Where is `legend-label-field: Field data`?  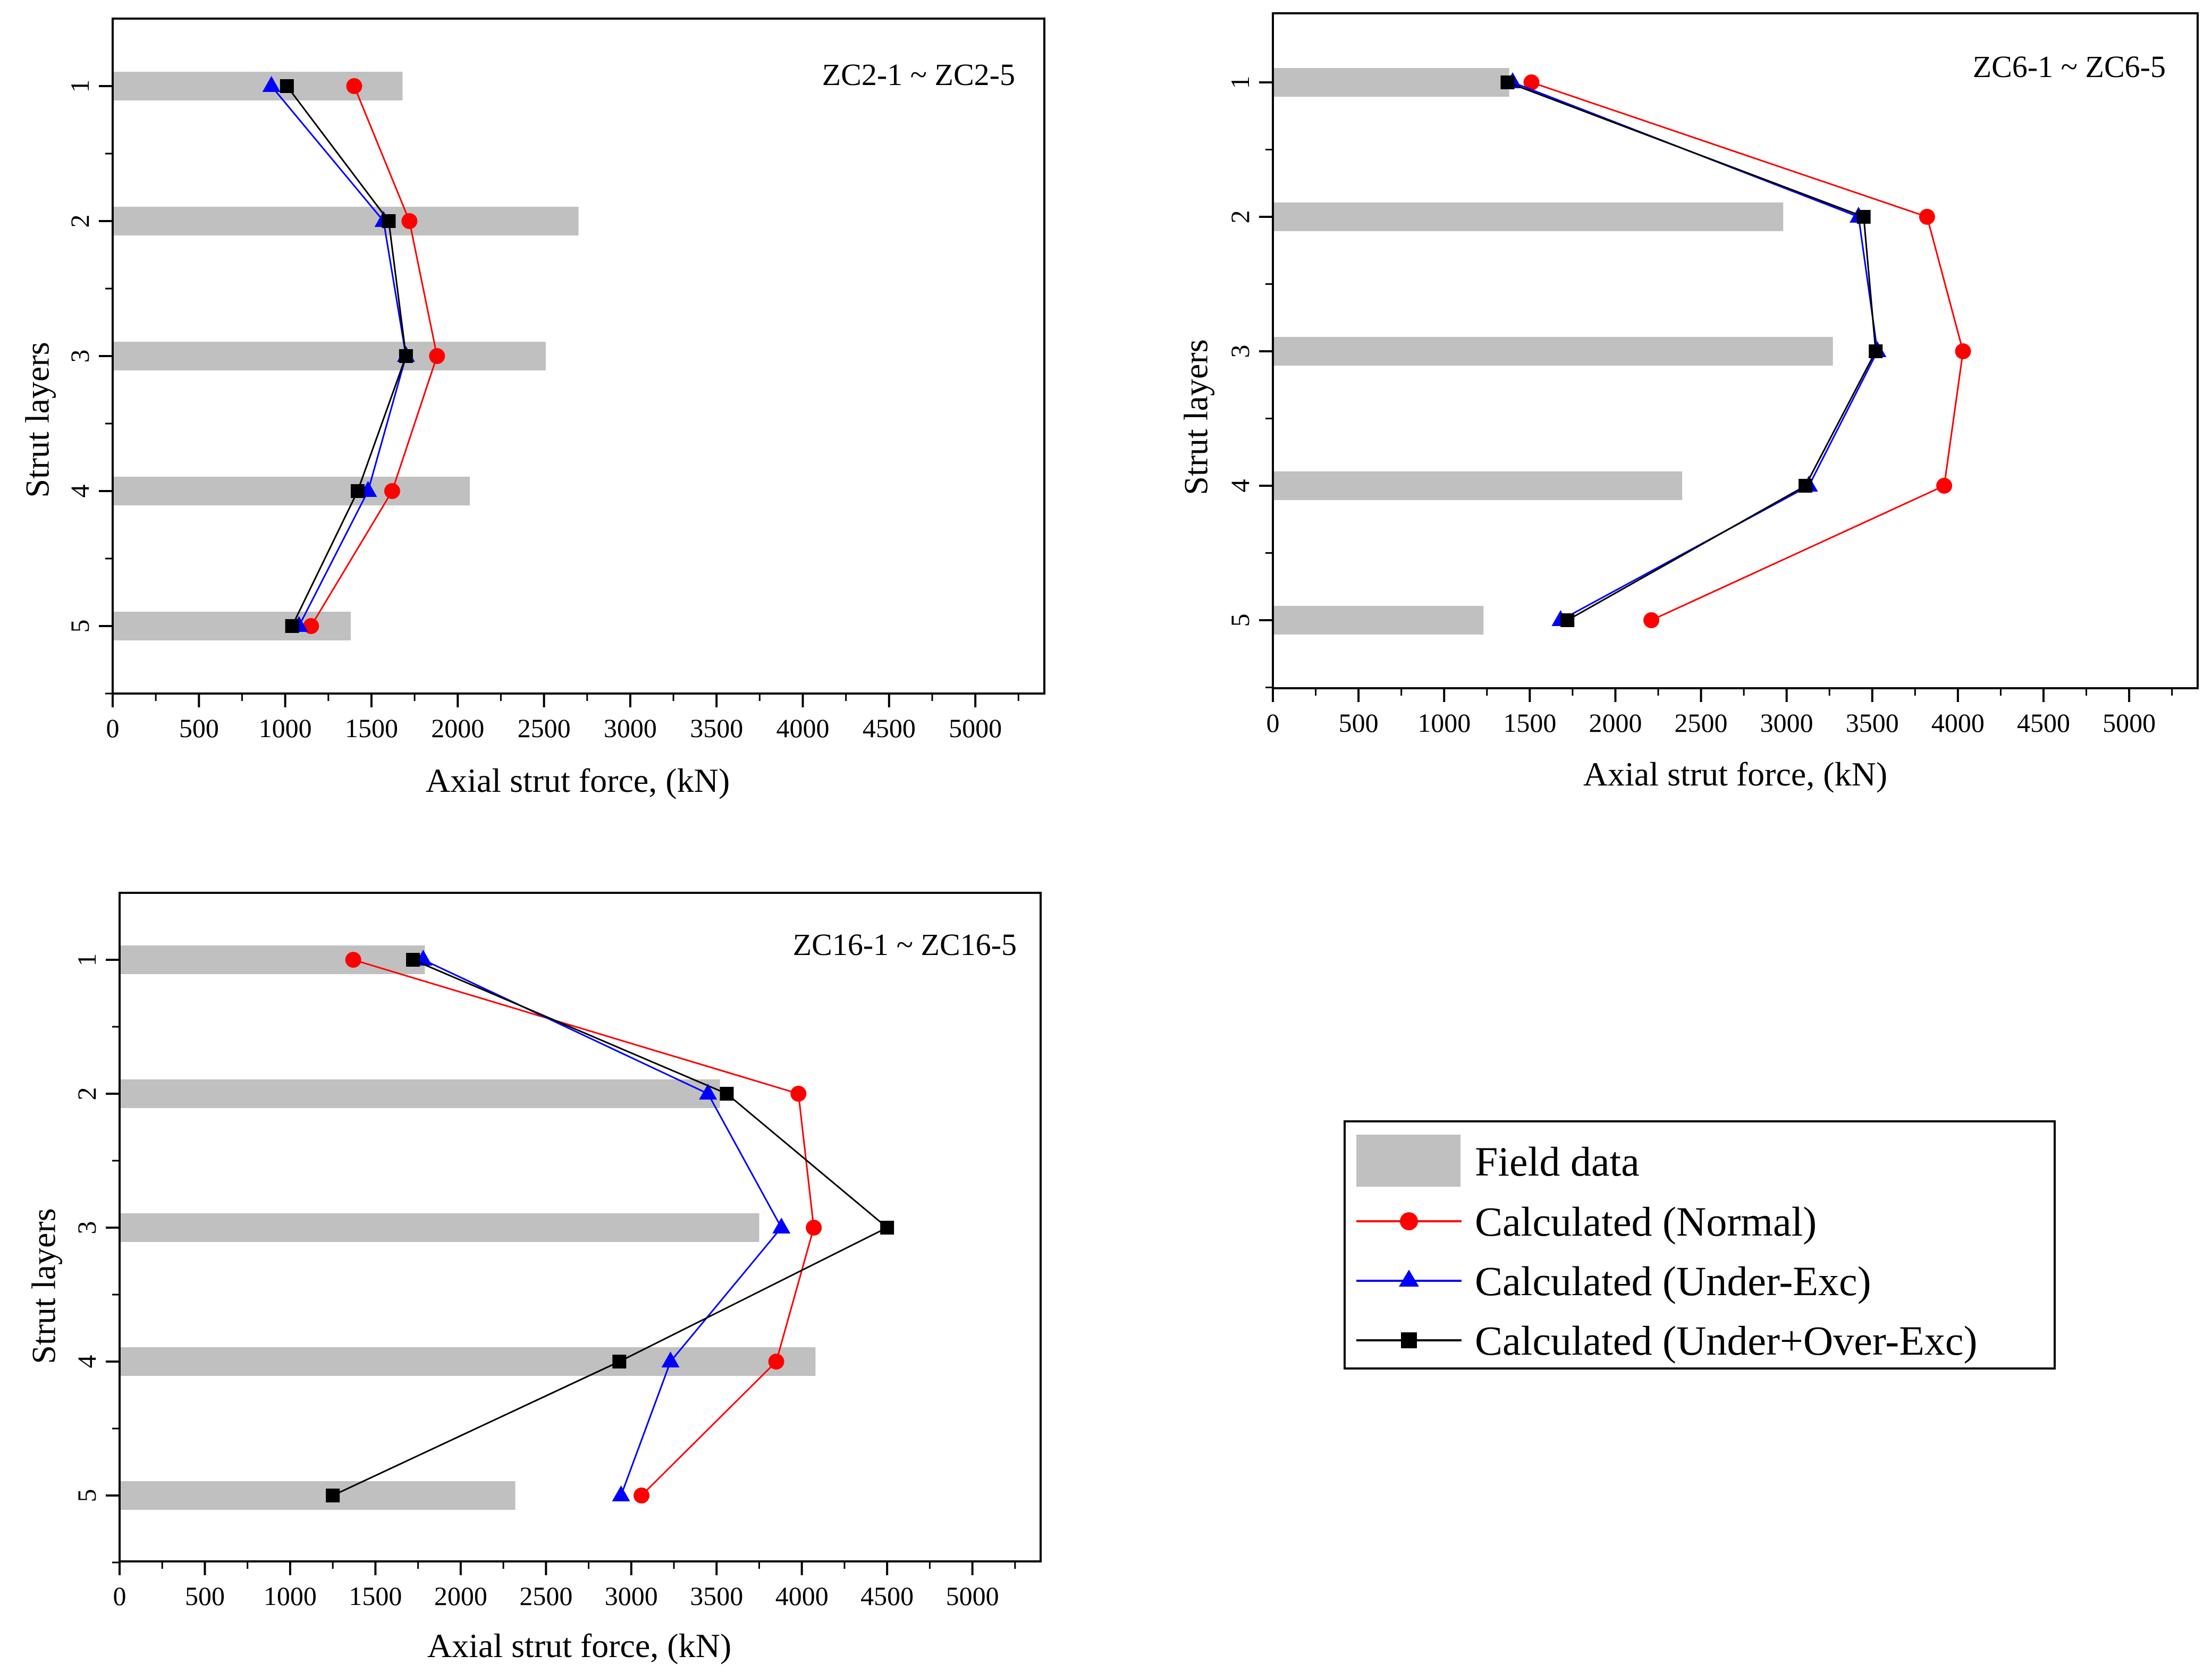 legend-label-field: Field data is located at coordinates (1557, 1161).